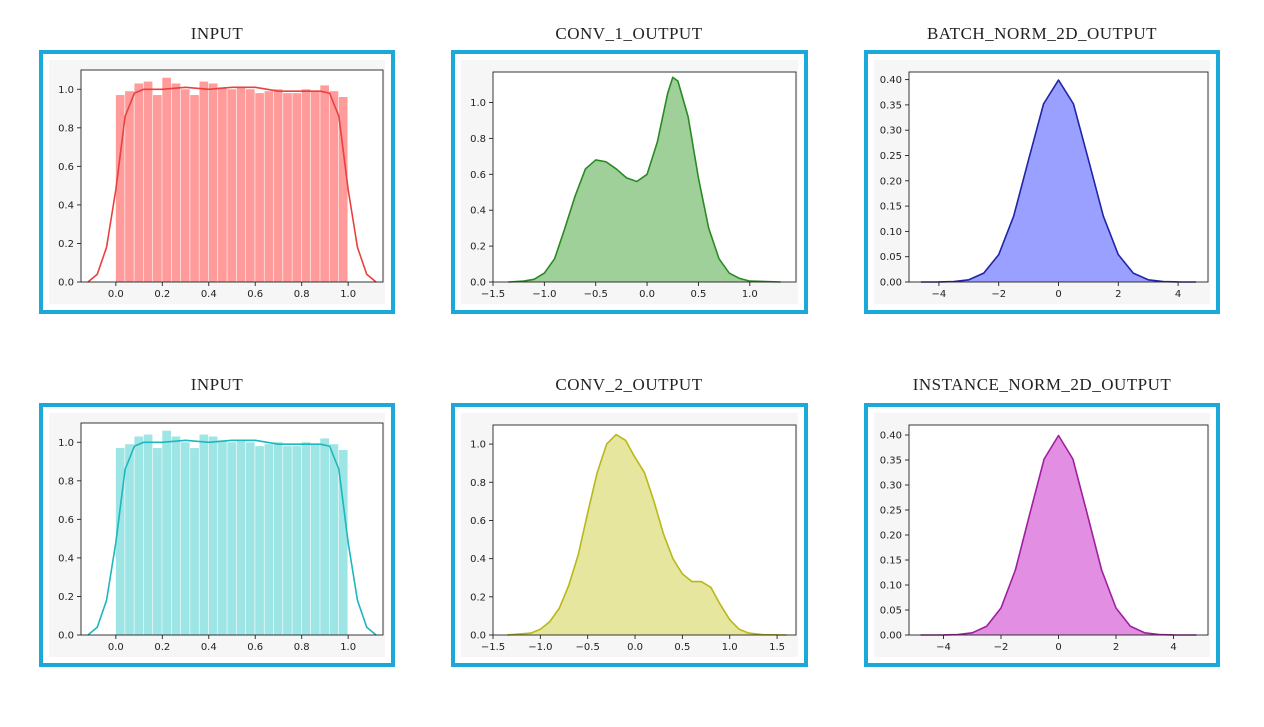  I want to click on x-tick-label: −1.0, so click(540, 647).